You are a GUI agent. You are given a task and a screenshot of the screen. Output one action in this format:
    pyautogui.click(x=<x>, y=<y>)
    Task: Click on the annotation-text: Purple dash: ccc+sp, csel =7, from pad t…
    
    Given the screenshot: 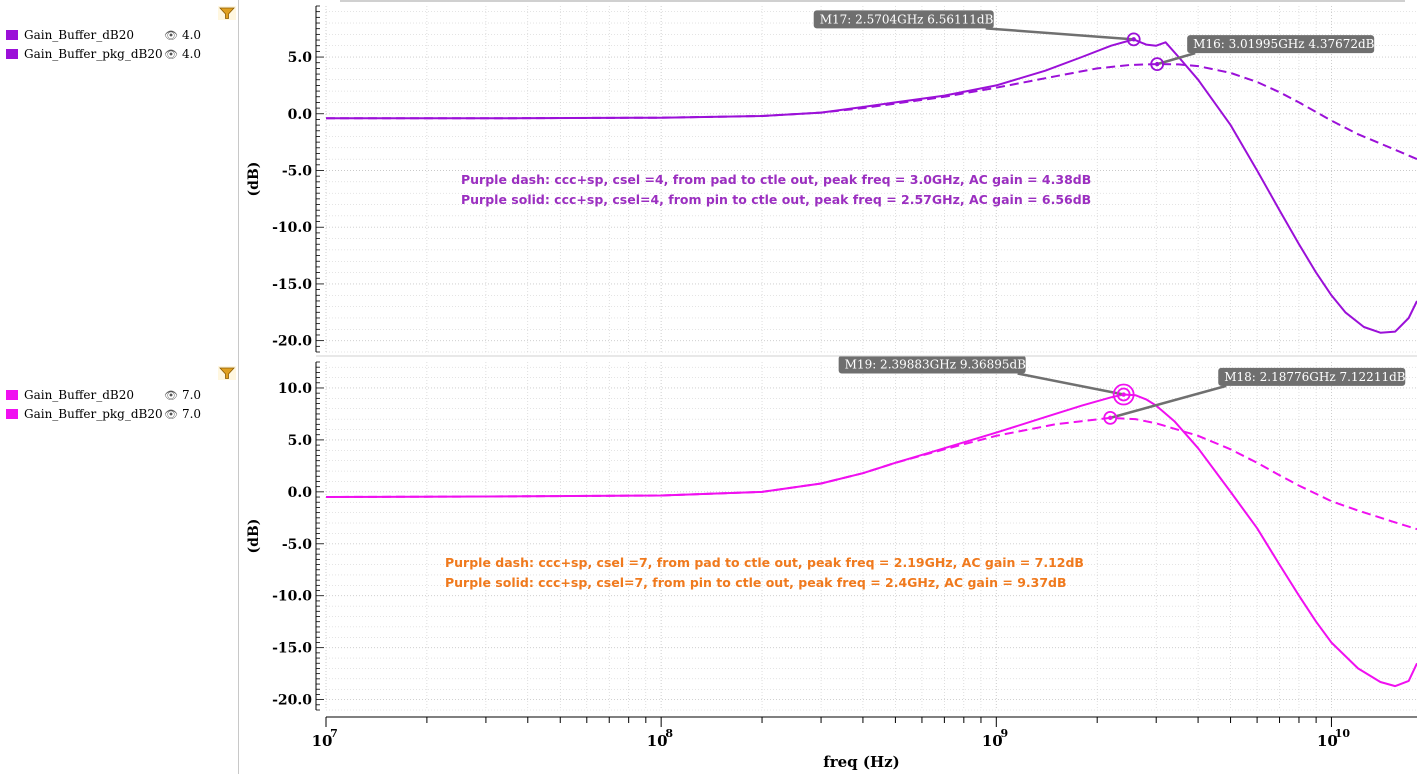 What is the action you would take?
    pyautogui.click(x=764, y=562)
    